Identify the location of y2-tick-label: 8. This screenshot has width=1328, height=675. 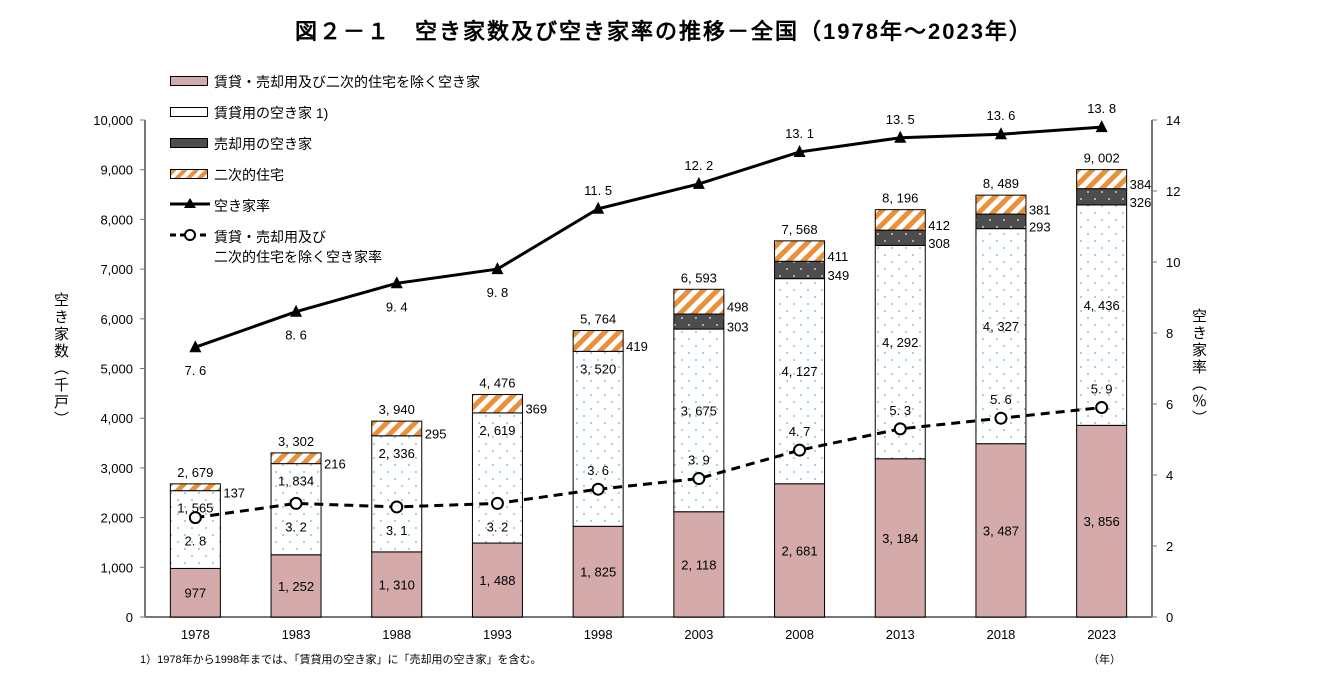
(1169, 333).